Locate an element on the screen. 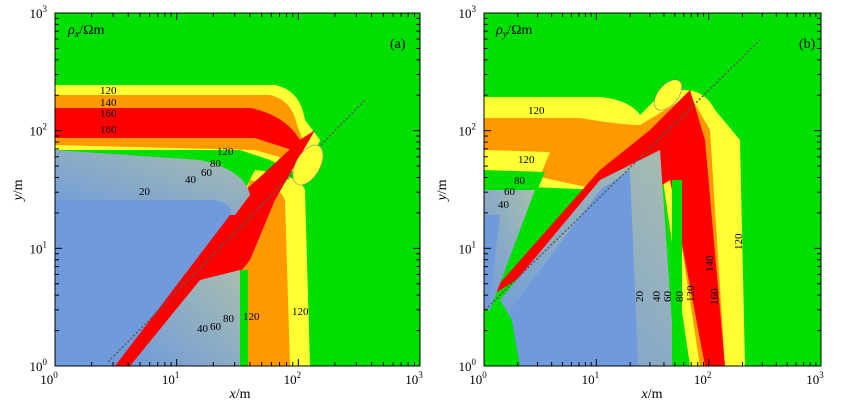 This screenshot has width=847, height=403. panel-b-loop-artifact is located at coordinates (668, 95).